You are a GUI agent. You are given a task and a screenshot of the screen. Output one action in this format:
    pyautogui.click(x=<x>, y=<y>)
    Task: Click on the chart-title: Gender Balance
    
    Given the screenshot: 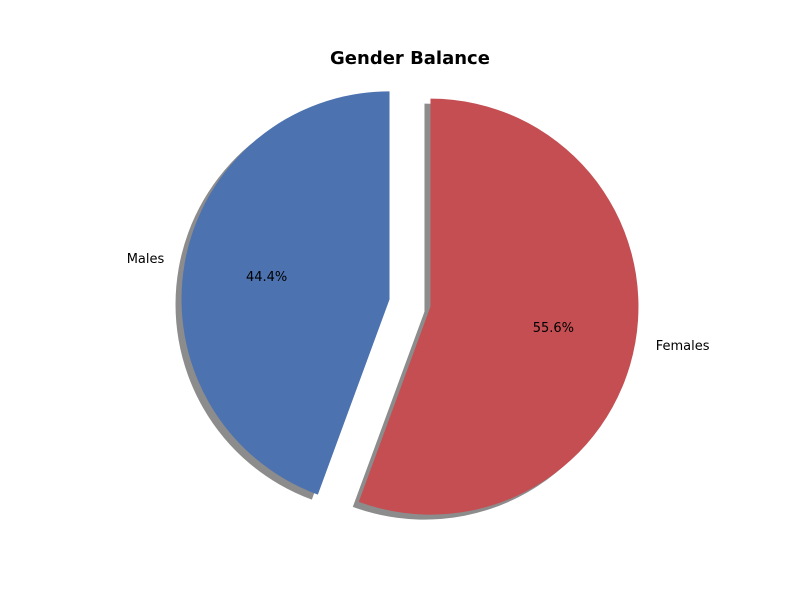 What is the action you would take?
    pyautogui.click(x=410, y=58)
    